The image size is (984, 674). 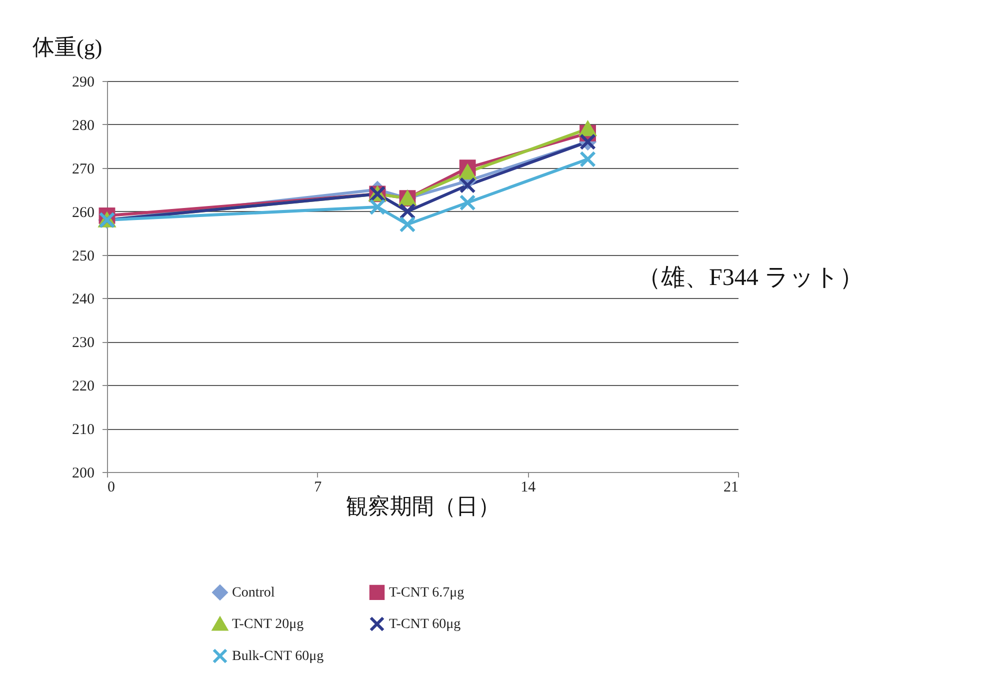 What do you see at coordinates (83, 430) in the screenshot?
I see `y-tick-label: 210` at bounding box center [83, 430].